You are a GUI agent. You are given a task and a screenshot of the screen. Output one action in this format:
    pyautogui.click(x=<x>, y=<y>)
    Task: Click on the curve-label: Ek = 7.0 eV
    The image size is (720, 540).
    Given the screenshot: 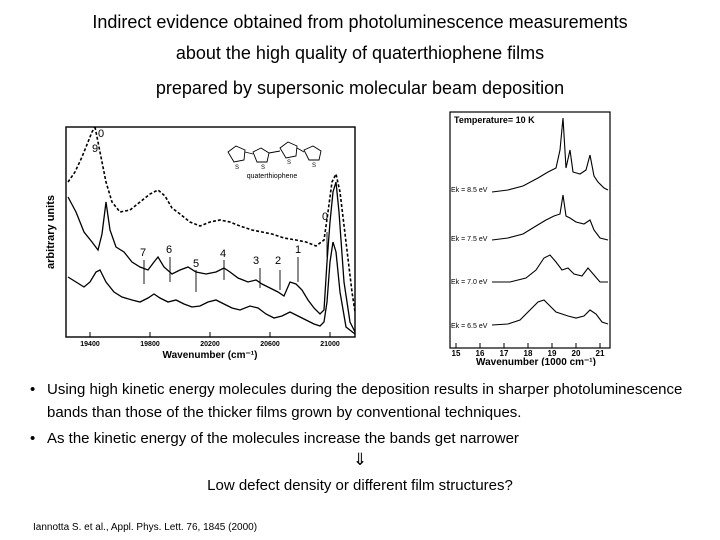 What is the action you would take?
    pyautogui.click(x=469, y=282)
    